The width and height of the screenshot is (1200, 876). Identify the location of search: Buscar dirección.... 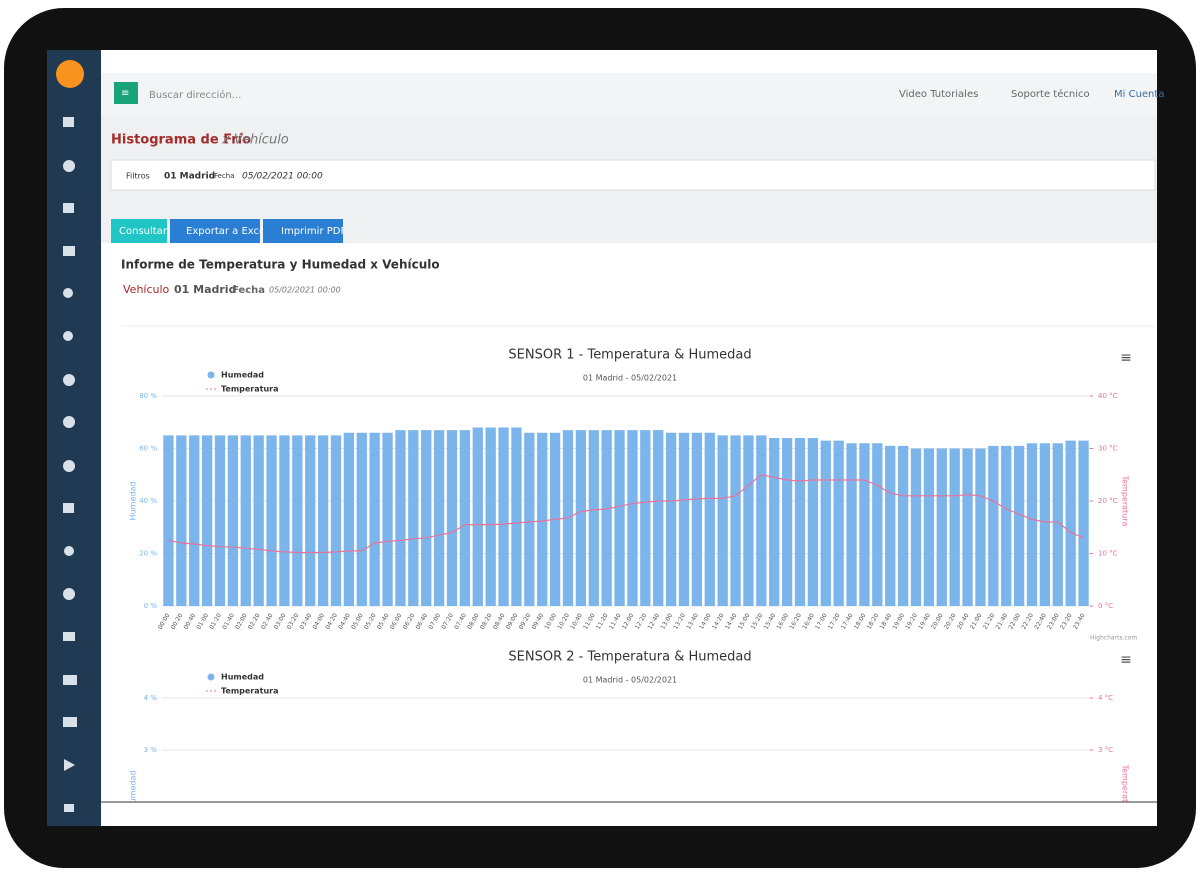
(195, 95).